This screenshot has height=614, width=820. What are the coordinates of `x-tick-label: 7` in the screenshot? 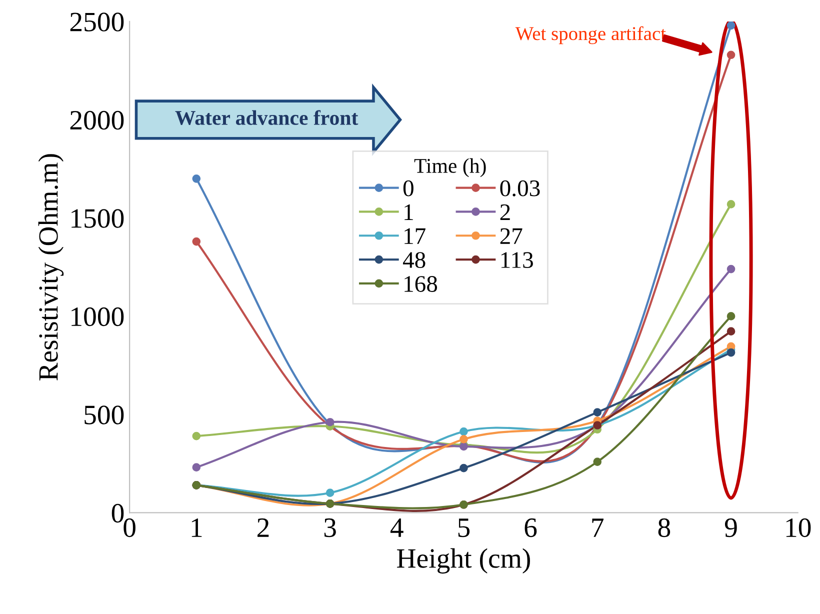 It's located at (598, 527).